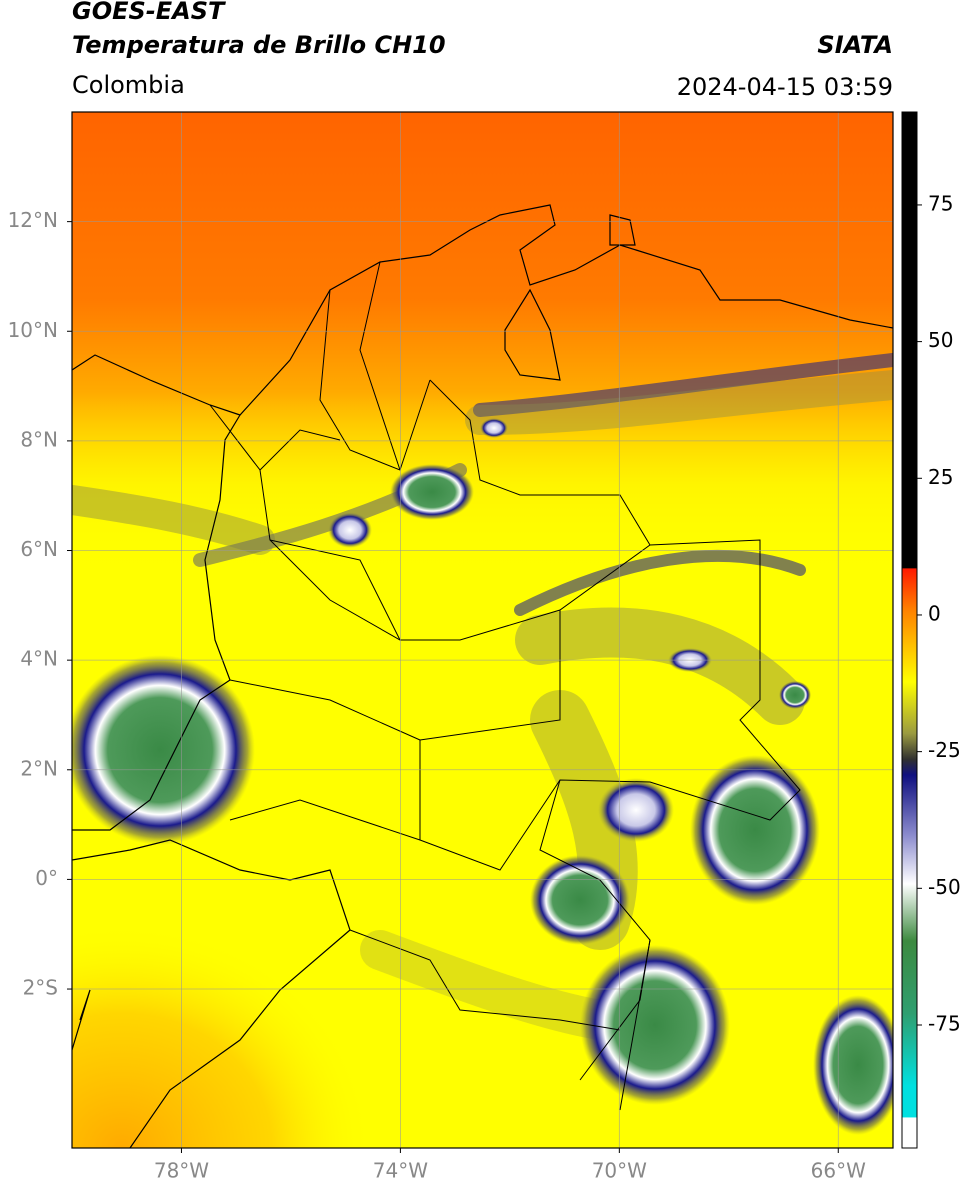  Describe the element at coordinates (39, 768) in the screenshot. I see `y-tick-label: 2°N` at that location.